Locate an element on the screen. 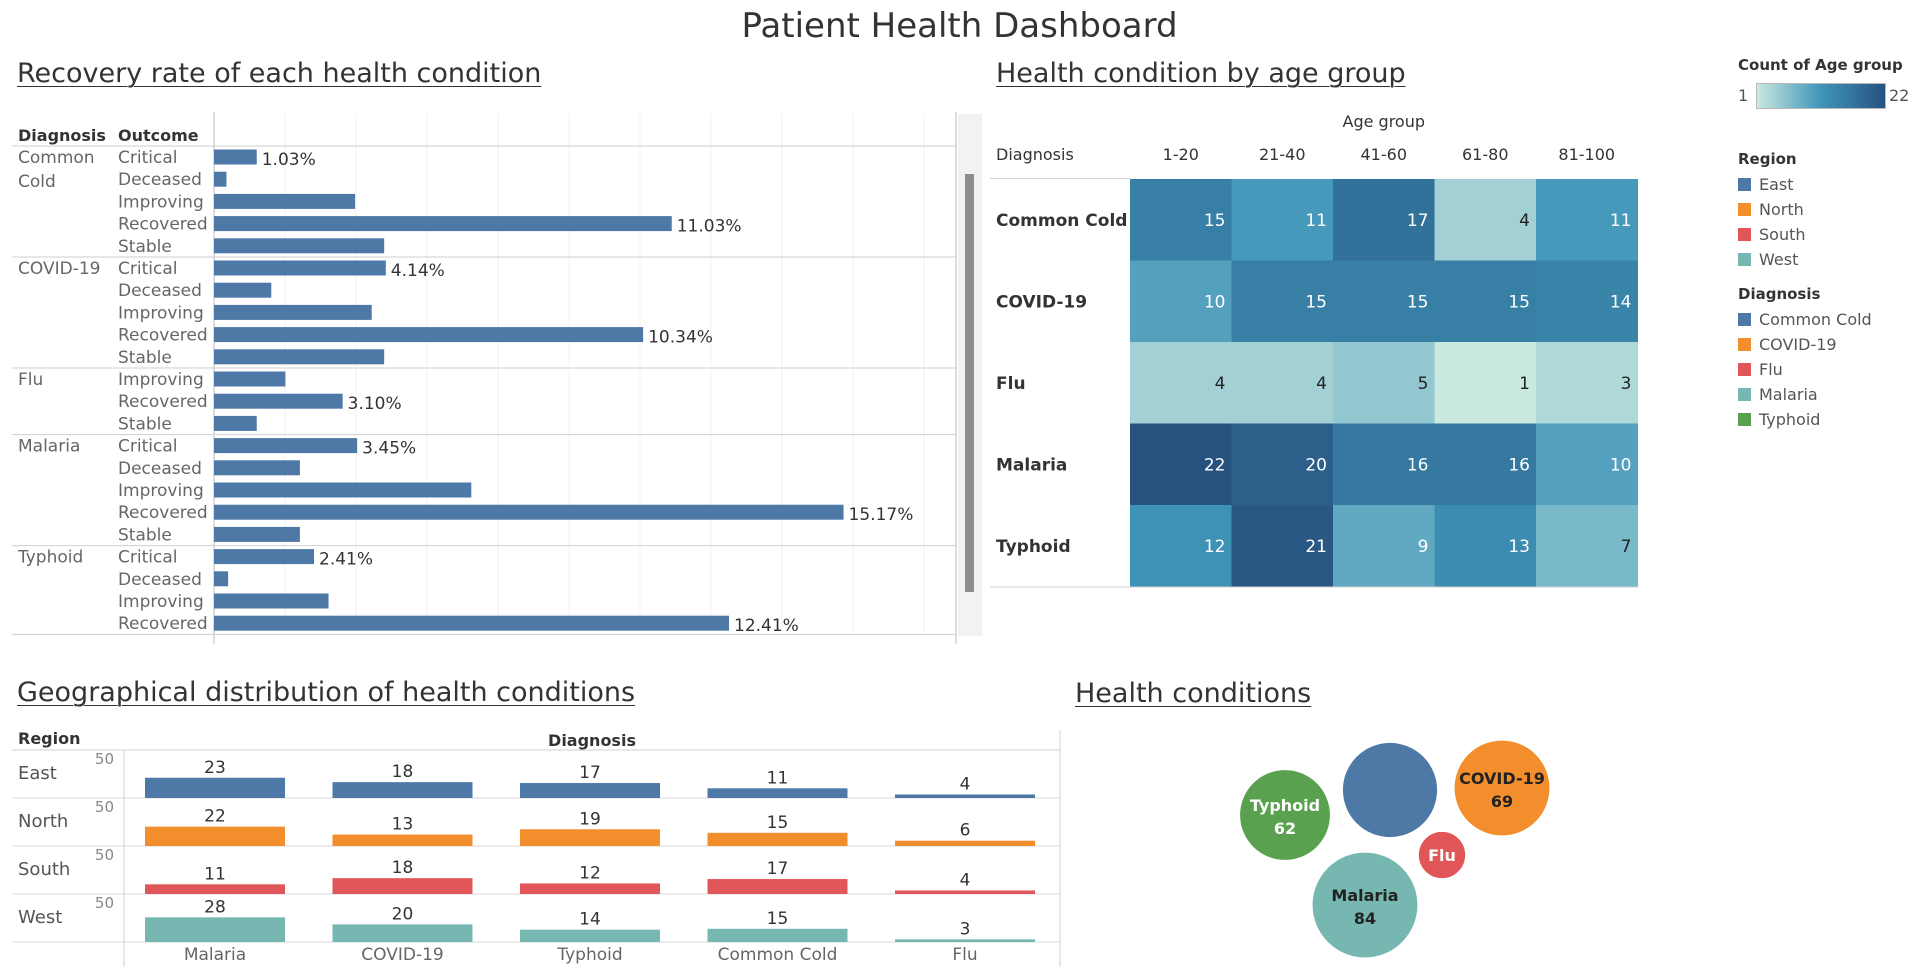 The image size is (1919, 975). geo-bar-value: 20 is located at coordinates (403, 914).